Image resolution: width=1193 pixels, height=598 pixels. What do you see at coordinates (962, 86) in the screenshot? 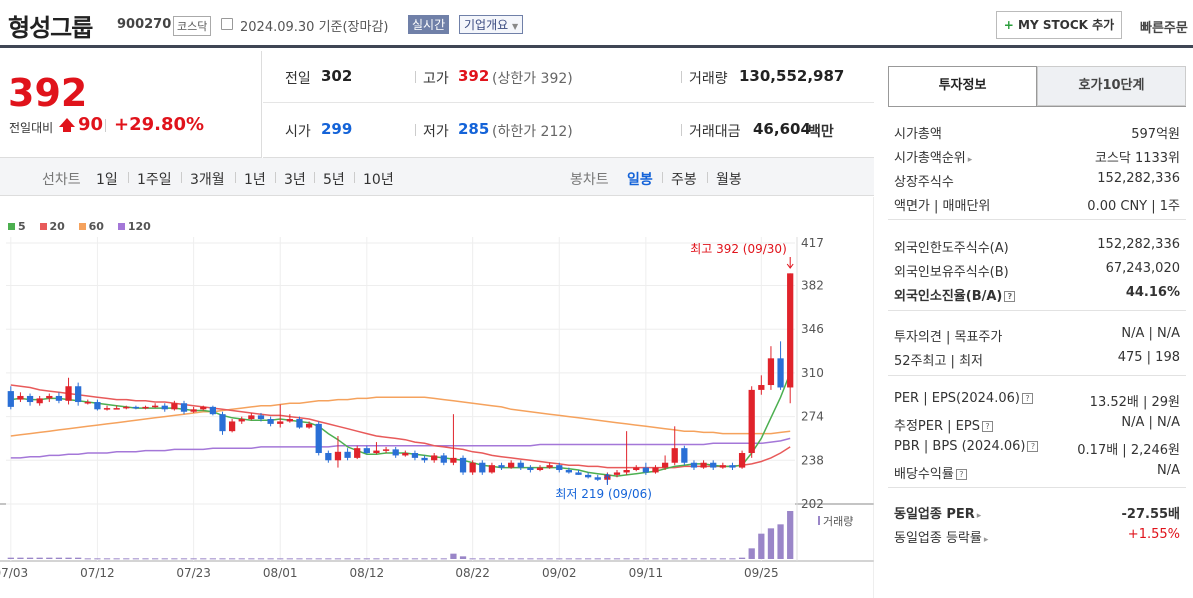
I see `tab-investment-info: 투자정보` at bounding box center [962, 86].